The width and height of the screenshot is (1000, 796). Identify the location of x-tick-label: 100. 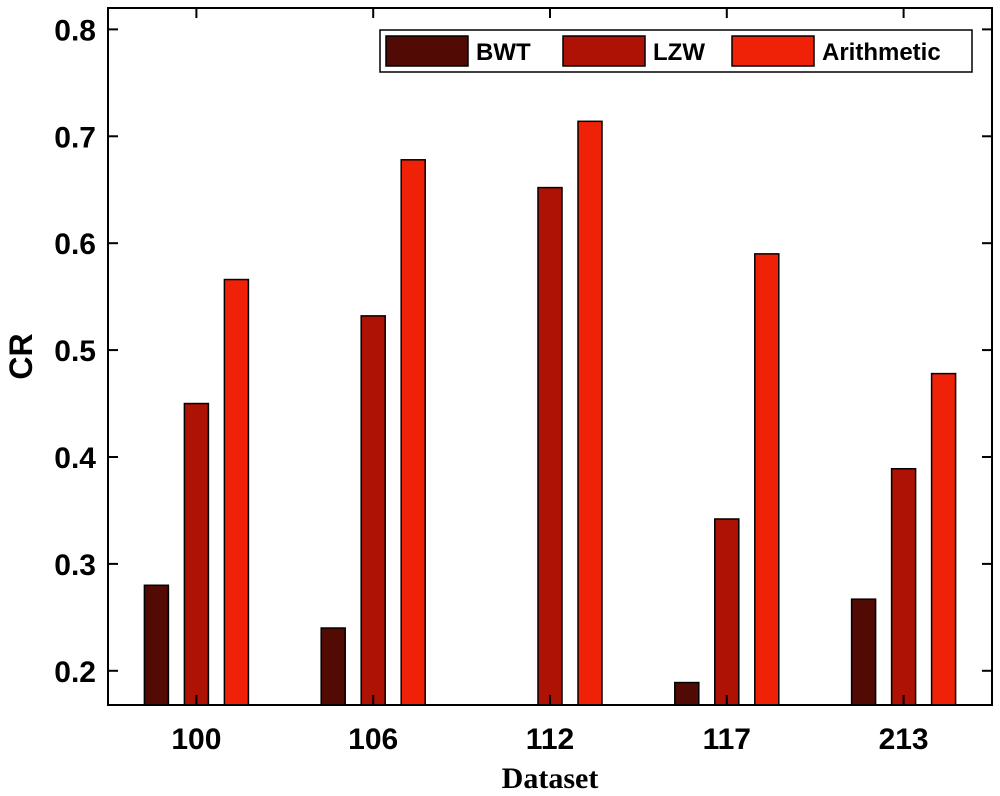
(196, 739).